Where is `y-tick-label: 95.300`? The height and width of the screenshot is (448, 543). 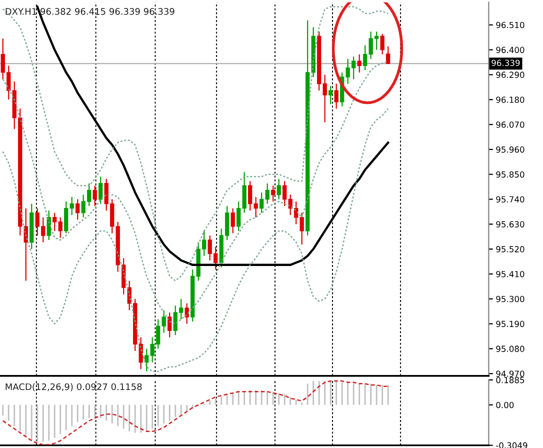 y-tick-label: 95.300 is located at coordinates (510, 299).